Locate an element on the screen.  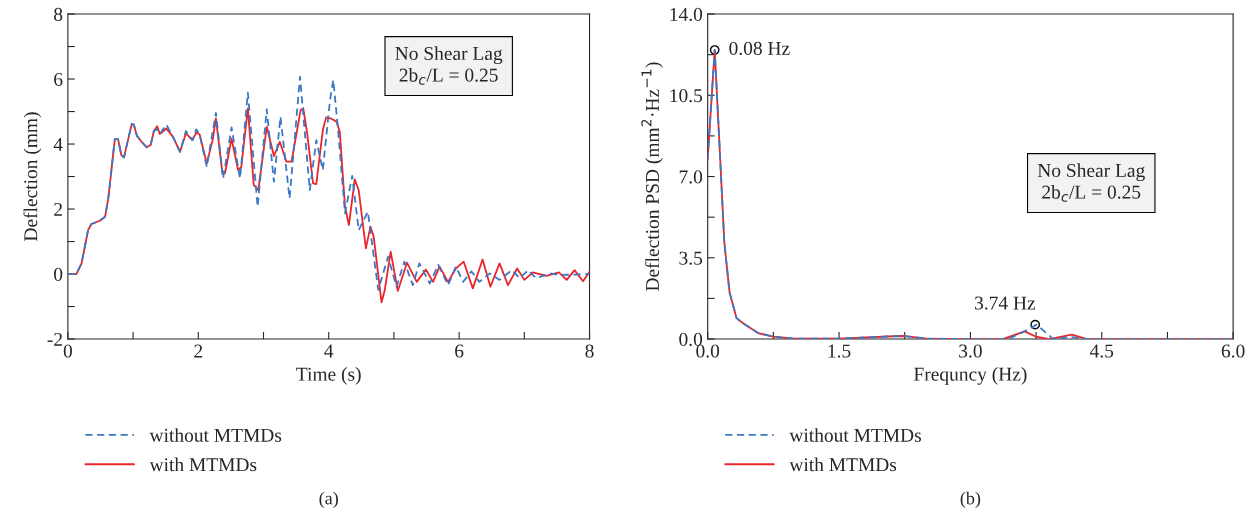
x-tick-label: 8 is located at coordinates (589, 351).